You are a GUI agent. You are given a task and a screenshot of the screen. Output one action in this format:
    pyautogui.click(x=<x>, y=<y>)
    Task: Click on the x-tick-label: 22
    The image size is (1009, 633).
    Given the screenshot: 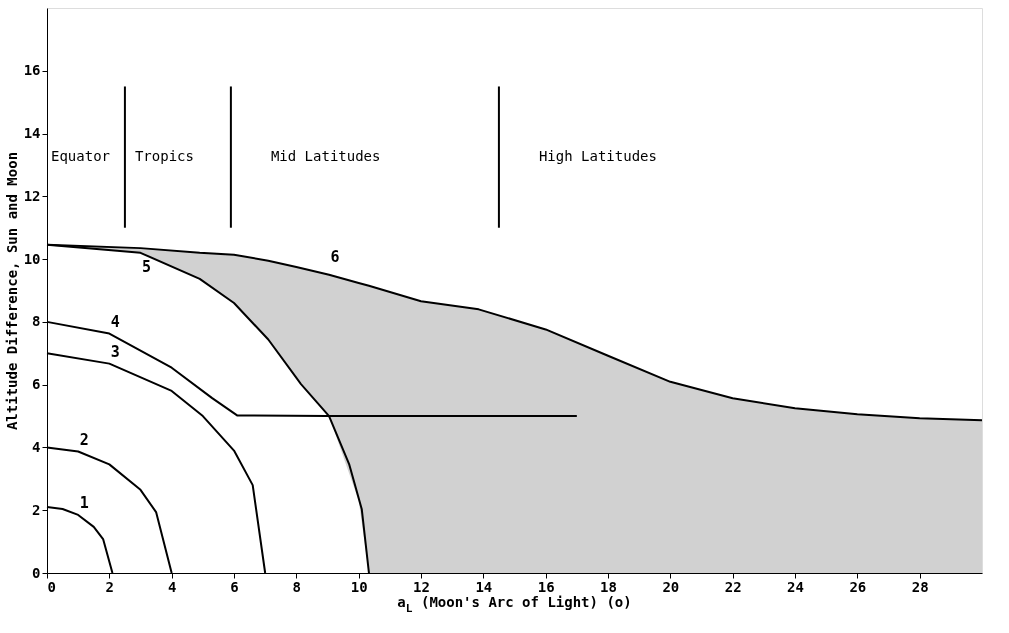 What is the action you would take?
    pyautogui.click(x=733, y=586)
    